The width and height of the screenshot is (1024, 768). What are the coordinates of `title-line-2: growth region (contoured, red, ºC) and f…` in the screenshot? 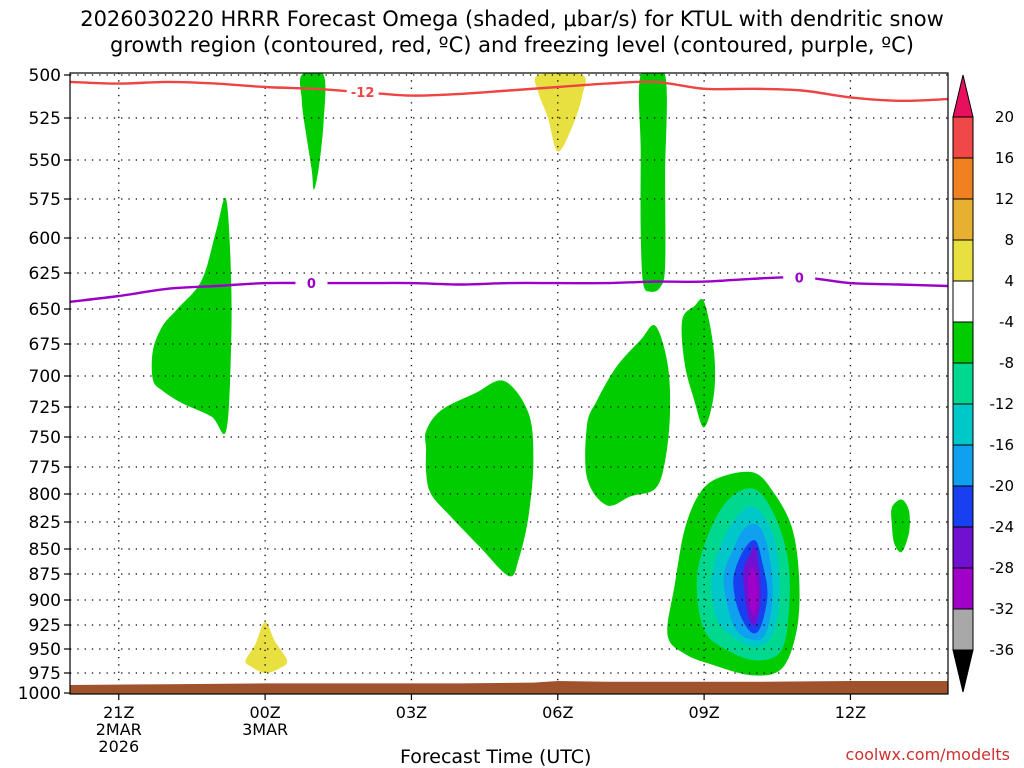 It's located at (512, 45).